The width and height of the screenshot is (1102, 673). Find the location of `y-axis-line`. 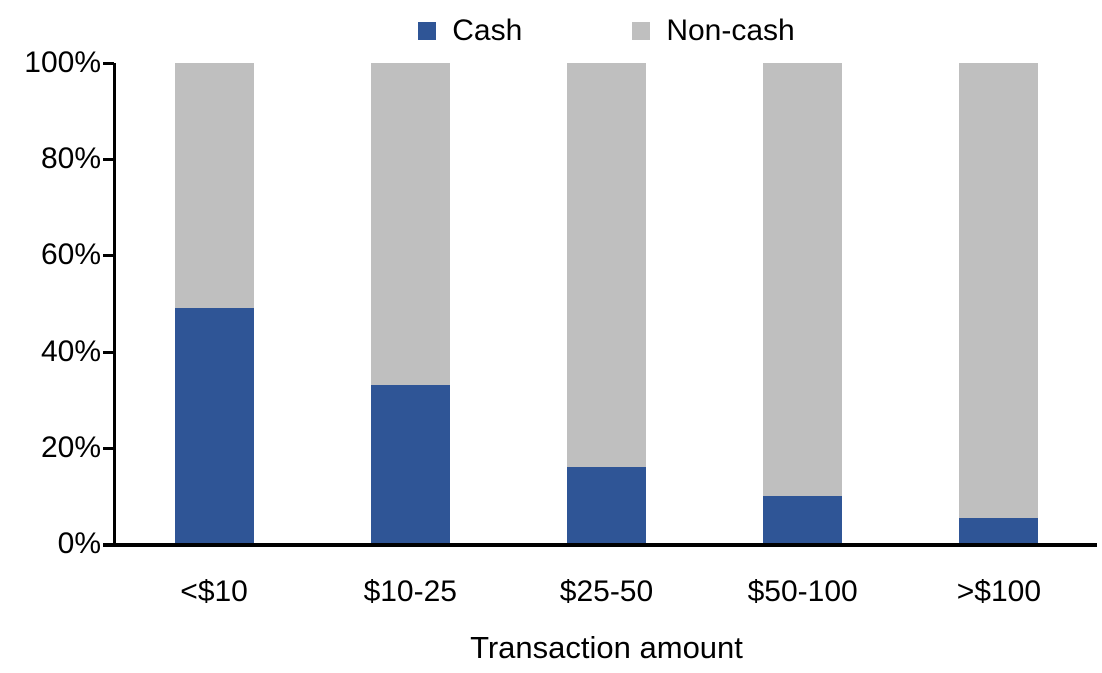

y-axis-line is located at coordinates (114, 305).